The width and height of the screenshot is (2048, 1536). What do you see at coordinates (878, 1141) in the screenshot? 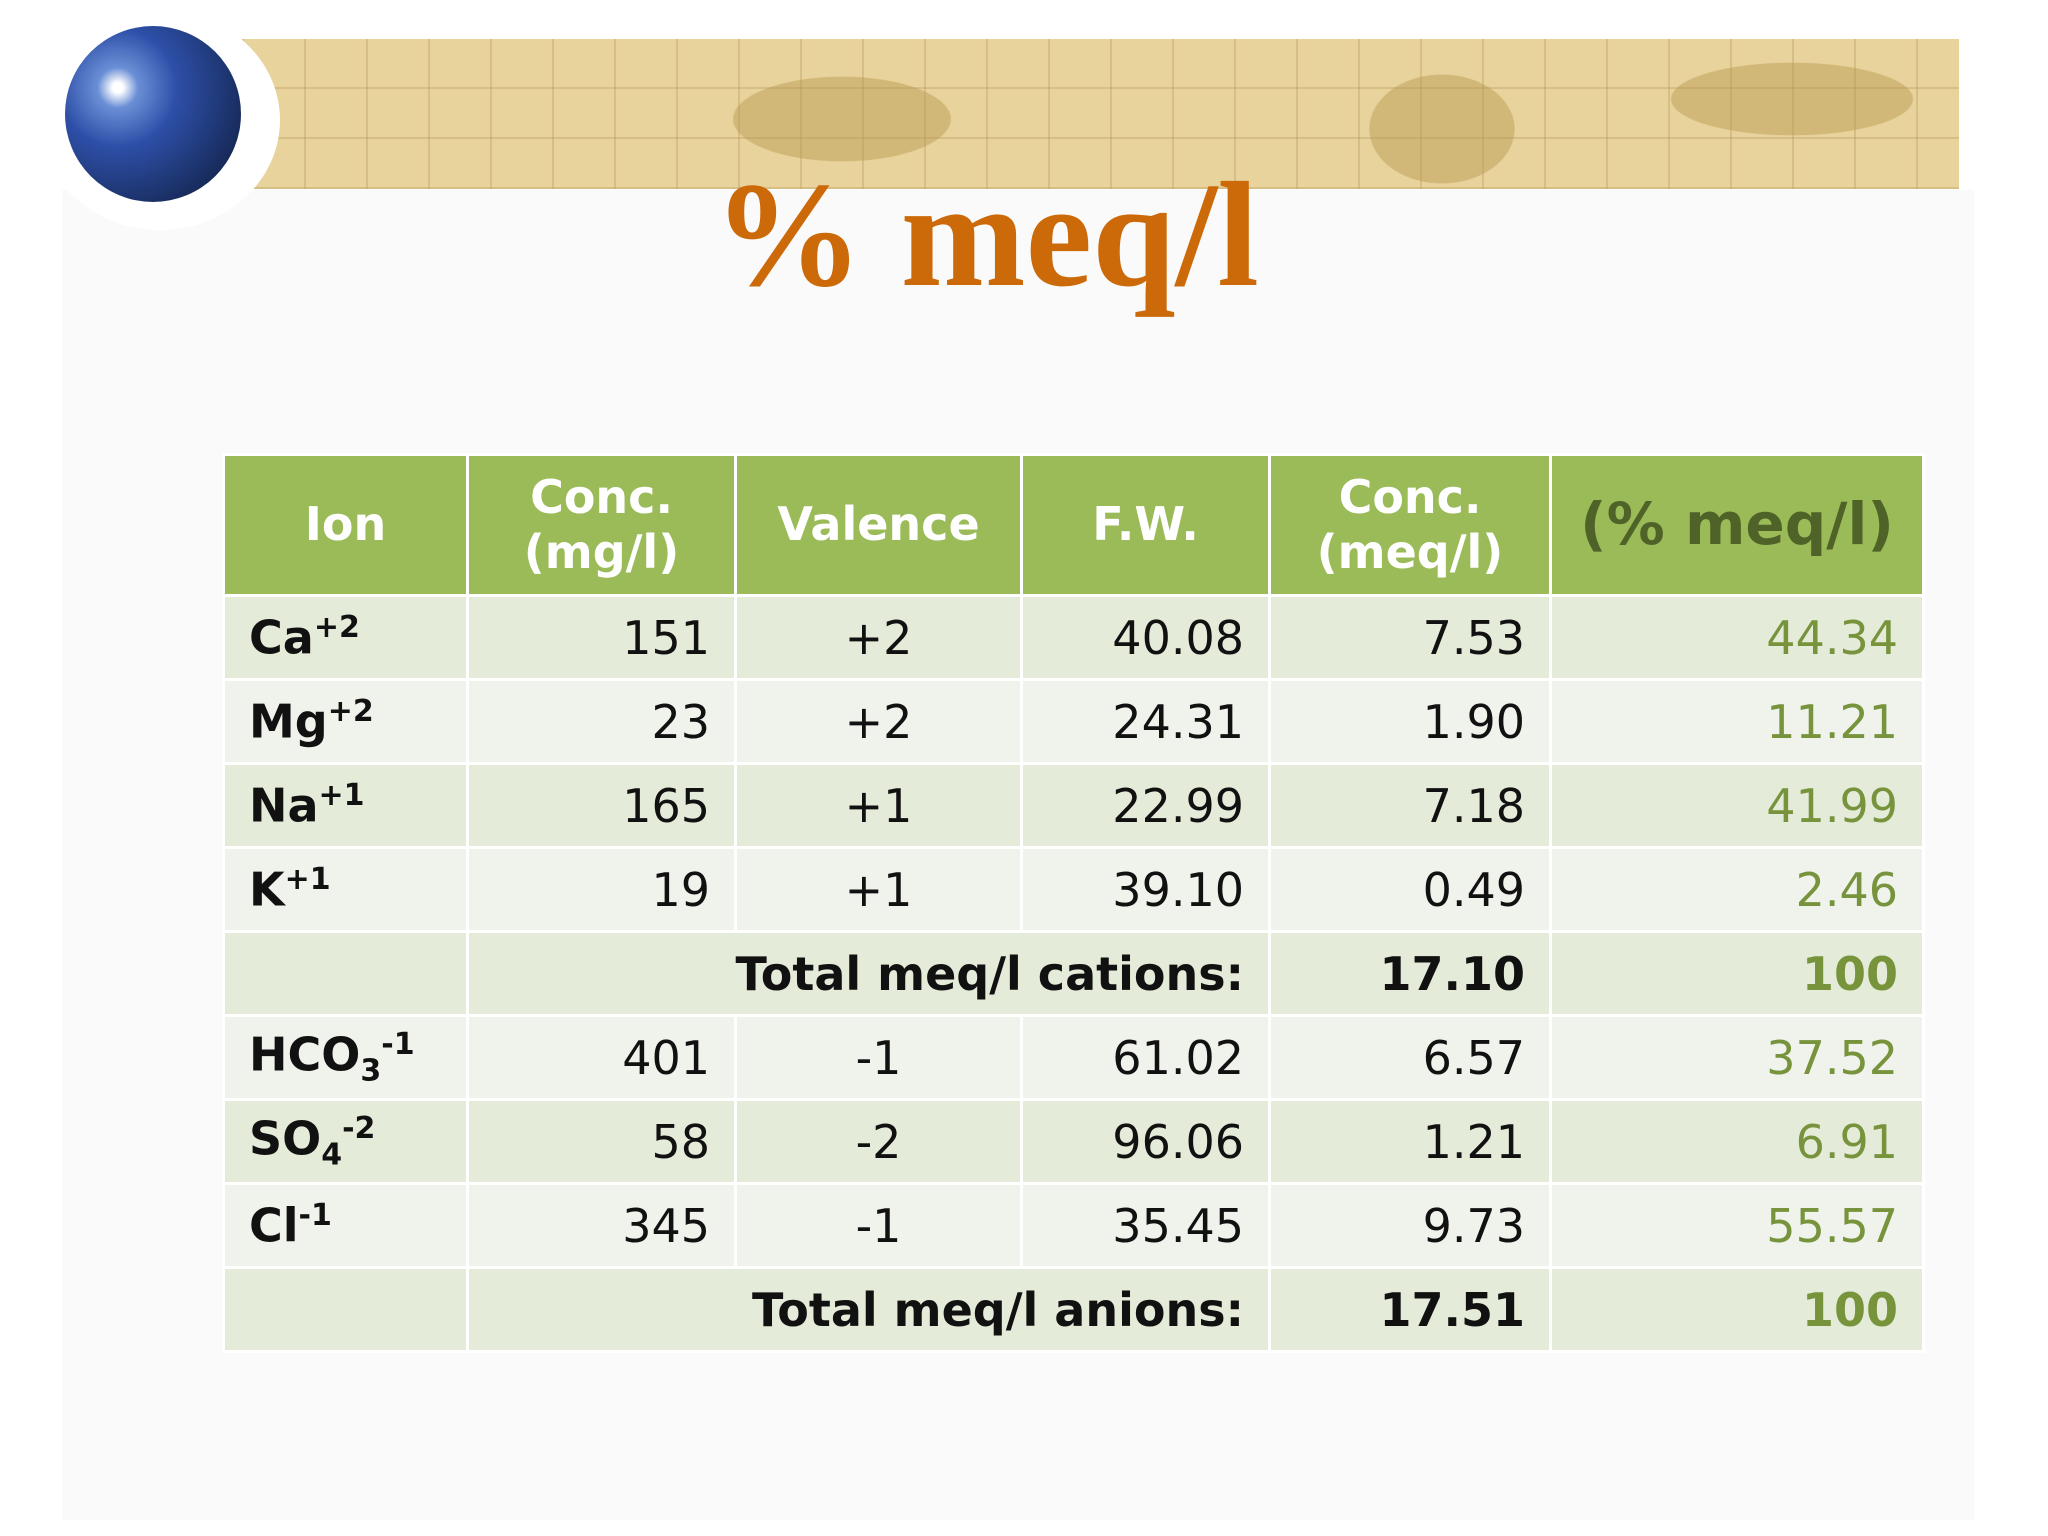
I see `value-cell: -2` at bounding box center [878, 1141].